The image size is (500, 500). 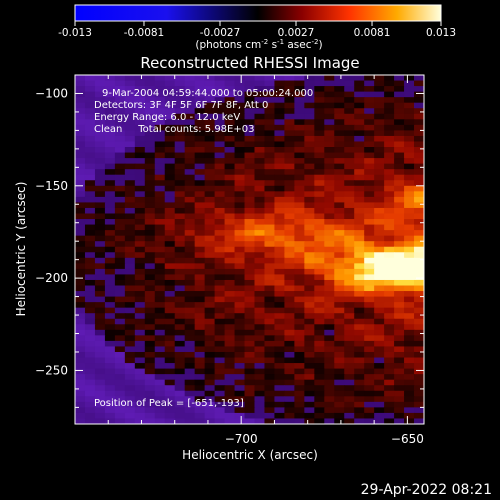 I want to click on x-tick-label: −700, so click(x=241, y=439).